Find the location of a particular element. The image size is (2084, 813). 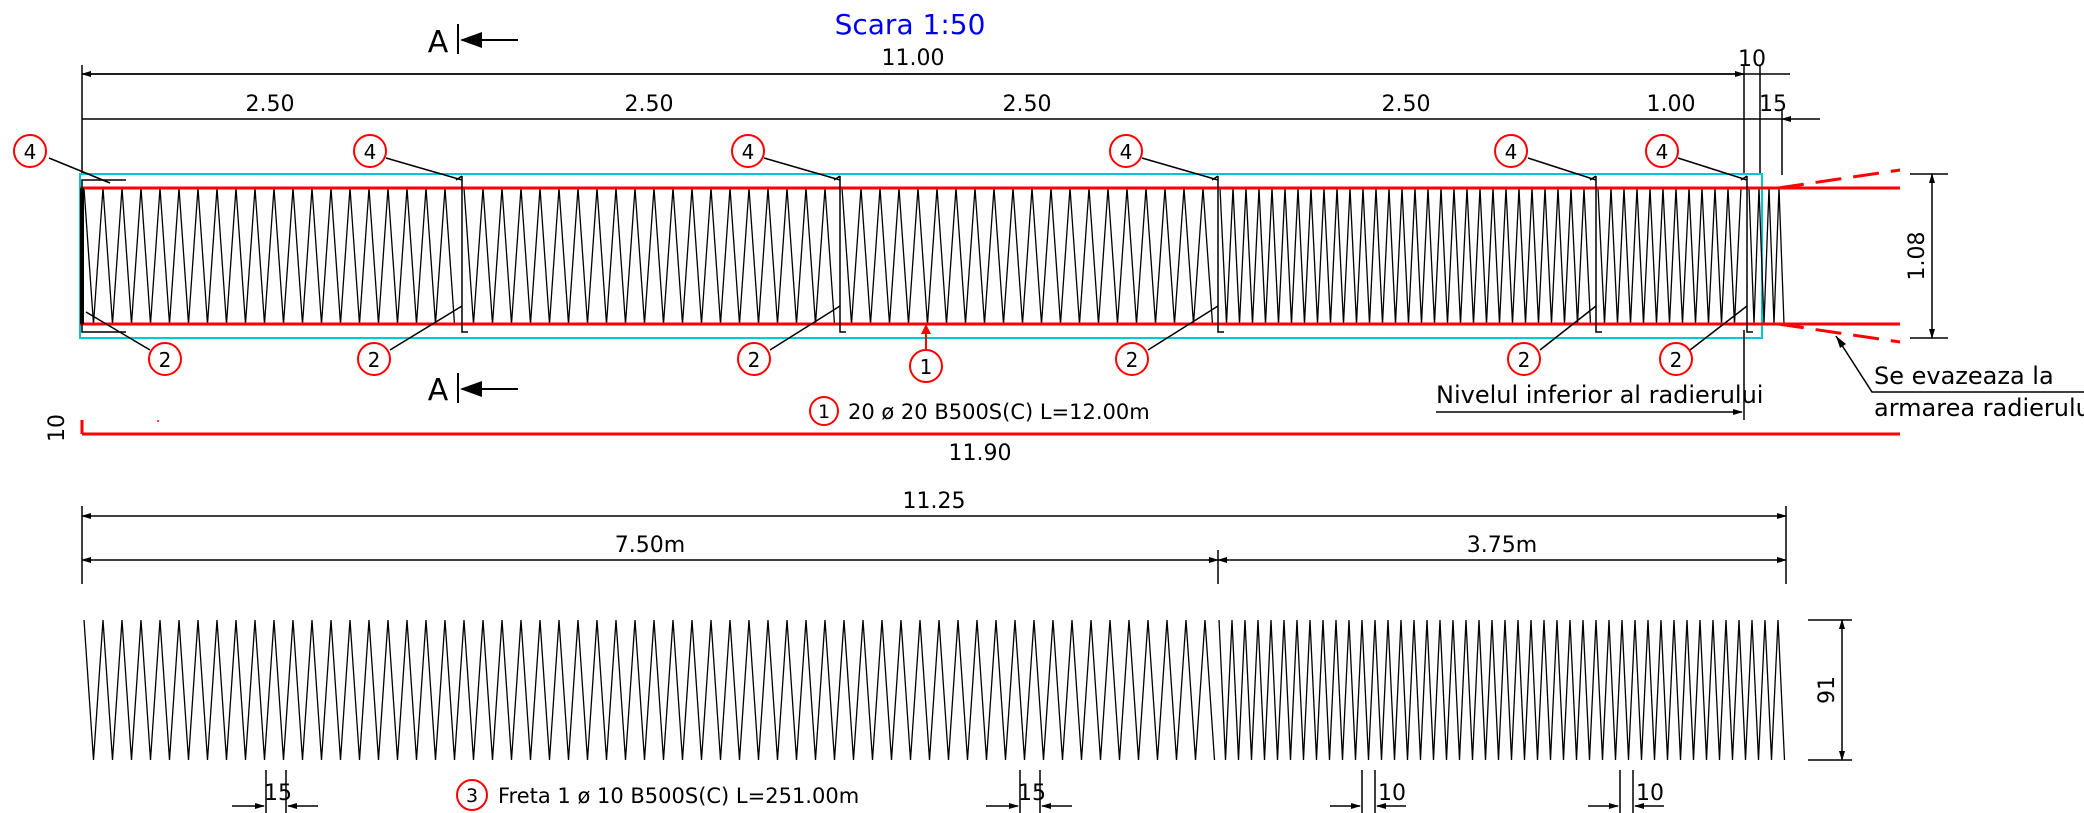

dim-segment: 1.00 is located at coordinates (1671, 104).